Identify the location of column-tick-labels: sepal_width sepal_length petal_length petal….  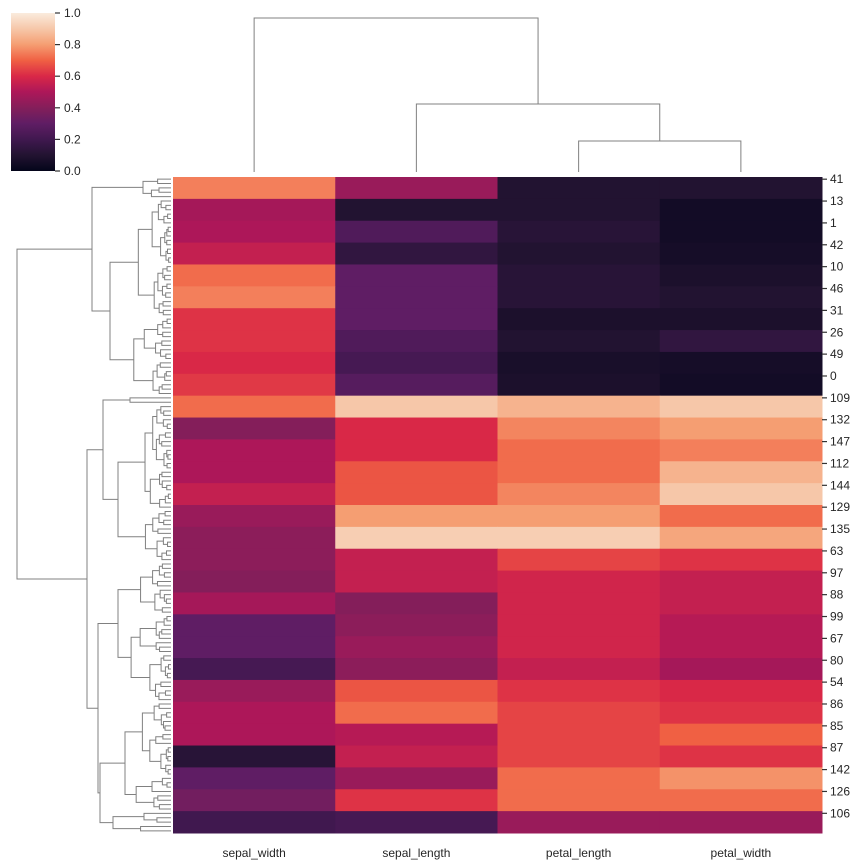
(496, 853).